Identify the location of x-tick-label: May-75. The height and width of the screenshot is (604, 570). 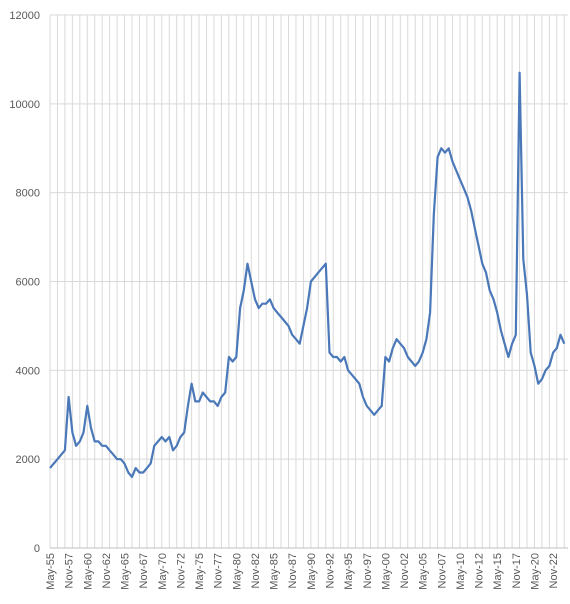
(200, 571).